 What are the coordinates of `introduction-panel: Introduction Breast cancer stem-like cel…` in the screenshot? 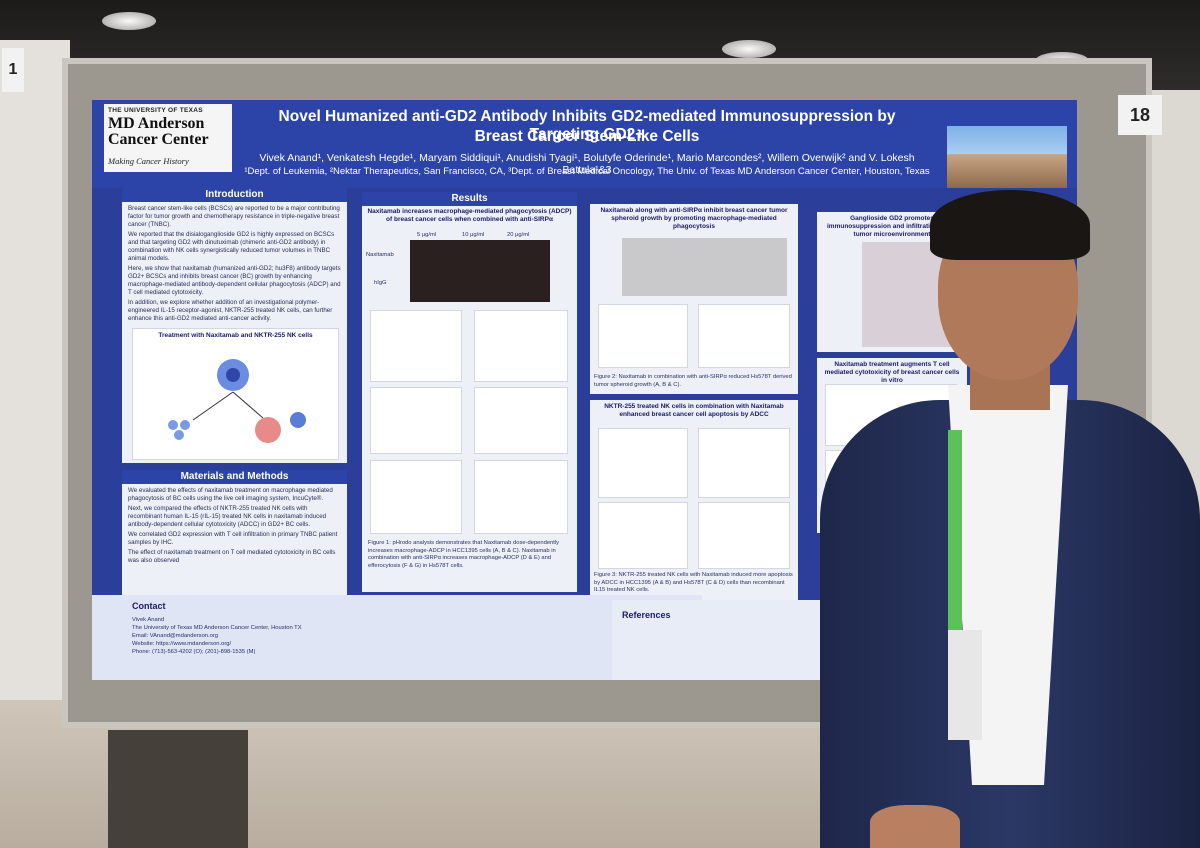 It's located at (234, 325).